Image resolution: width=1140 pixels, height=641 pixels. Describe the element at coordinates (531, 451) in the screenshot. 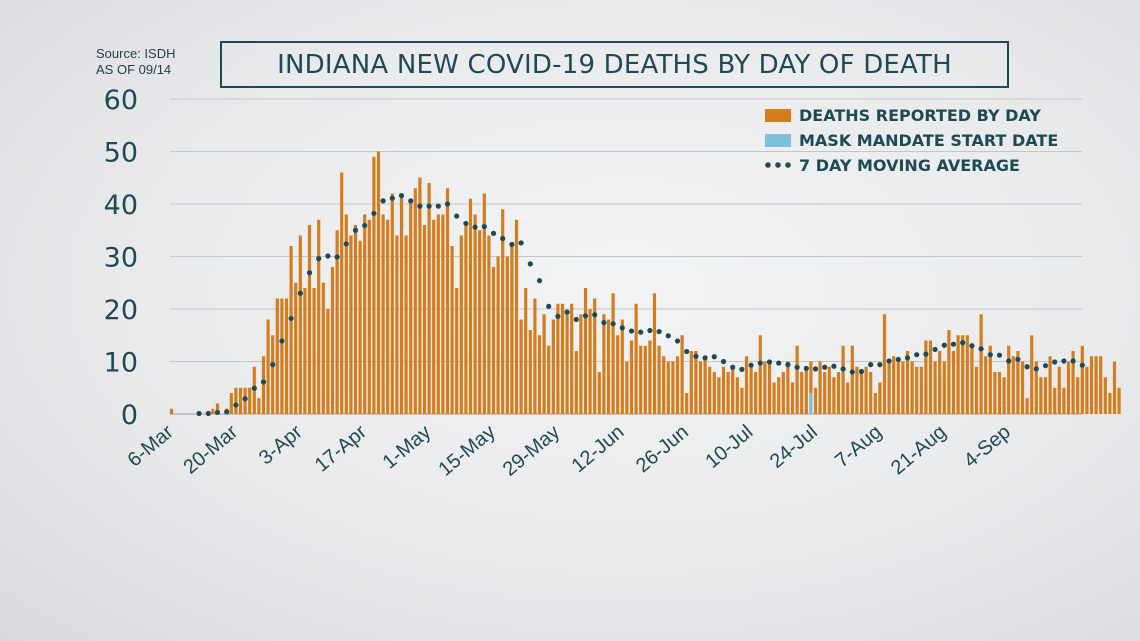

I see `x-tick-label: 29-May` at that location.